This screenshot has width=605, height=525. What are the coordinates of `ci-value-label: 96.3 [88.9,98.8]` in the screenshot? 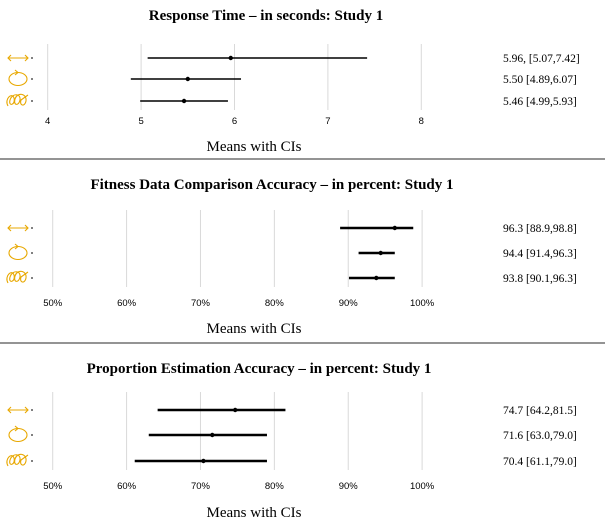 It's located at (540, 229).